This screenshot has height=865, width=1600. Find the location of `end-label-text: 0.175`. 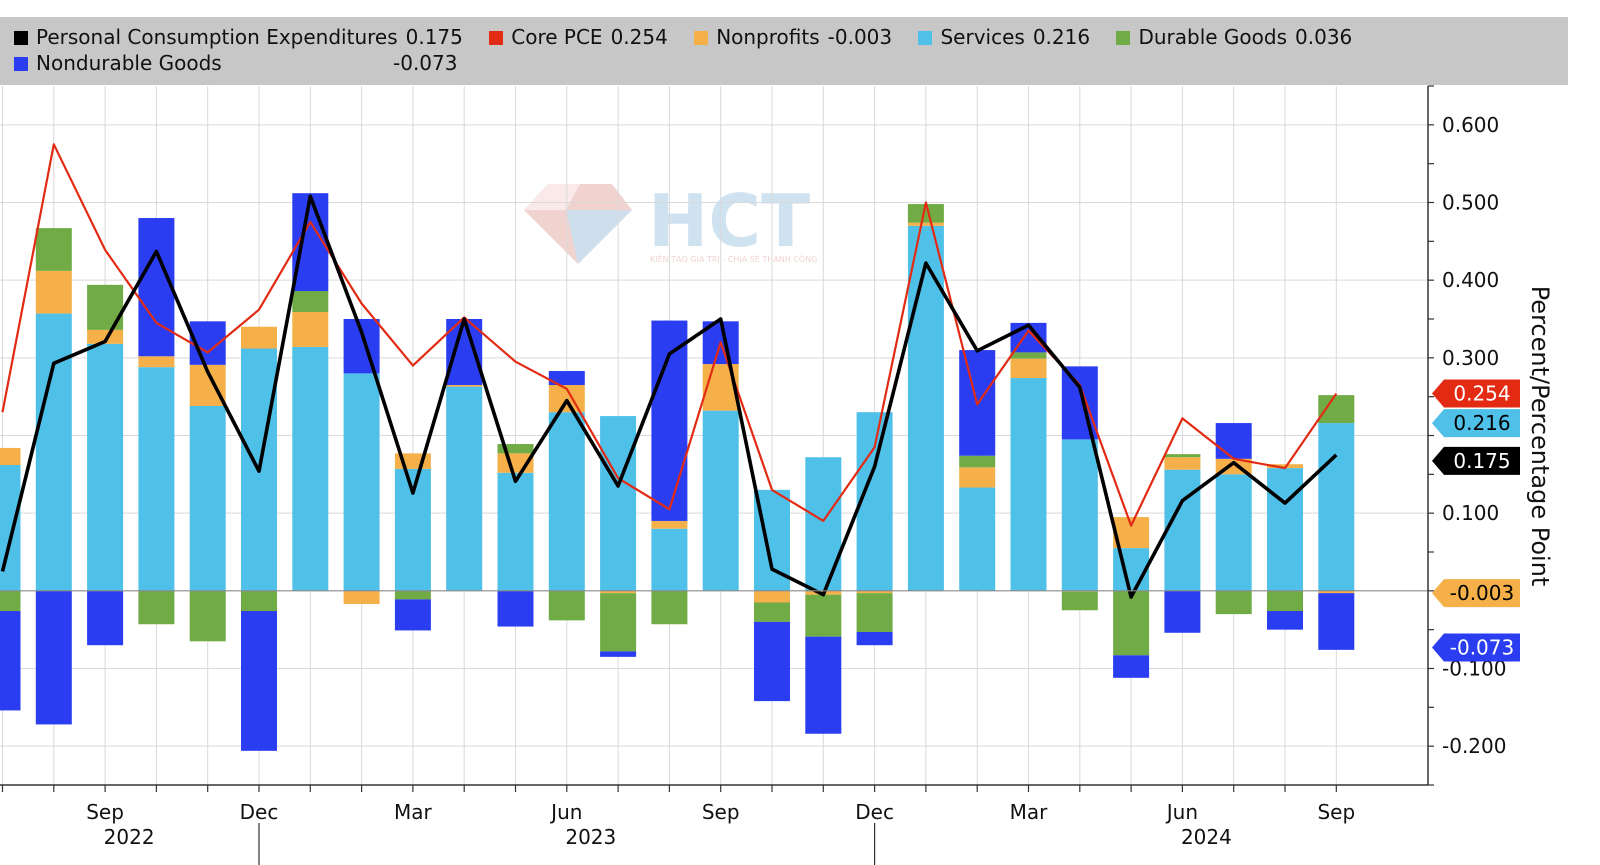

end-label-text: 0.175 is located at coordinates (1481, 461).